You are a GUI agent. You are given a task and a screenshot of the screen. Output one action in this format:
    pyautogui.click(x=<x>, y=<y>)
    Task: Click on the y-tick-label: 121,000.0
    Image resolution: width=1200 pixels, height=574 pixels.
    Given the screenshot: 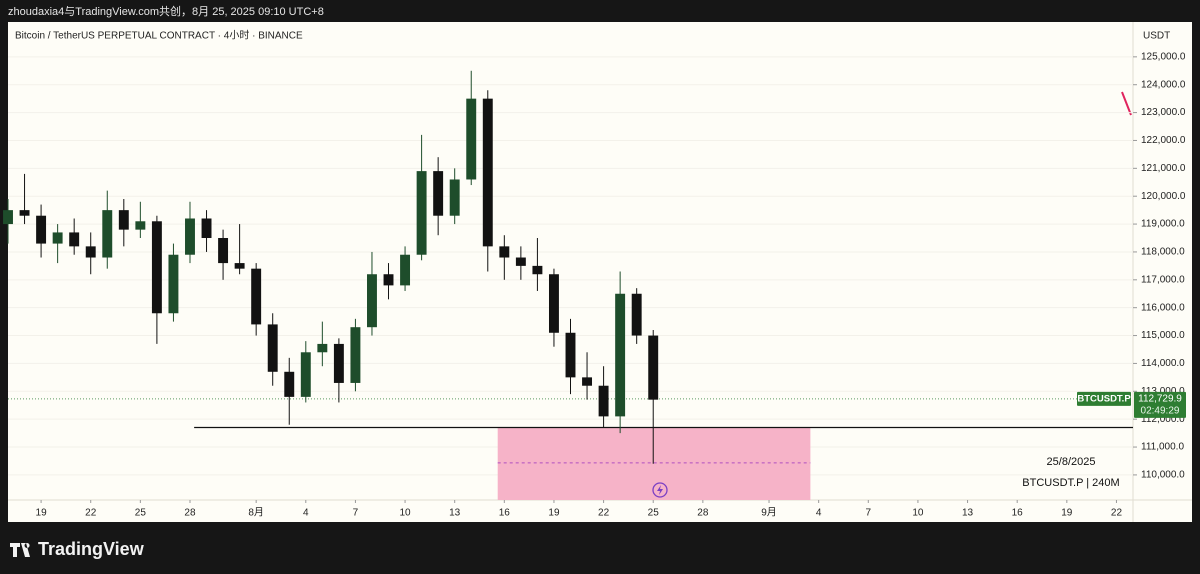 What is the action you would take?
    pyautogui.click(x=1163, y=168)
    